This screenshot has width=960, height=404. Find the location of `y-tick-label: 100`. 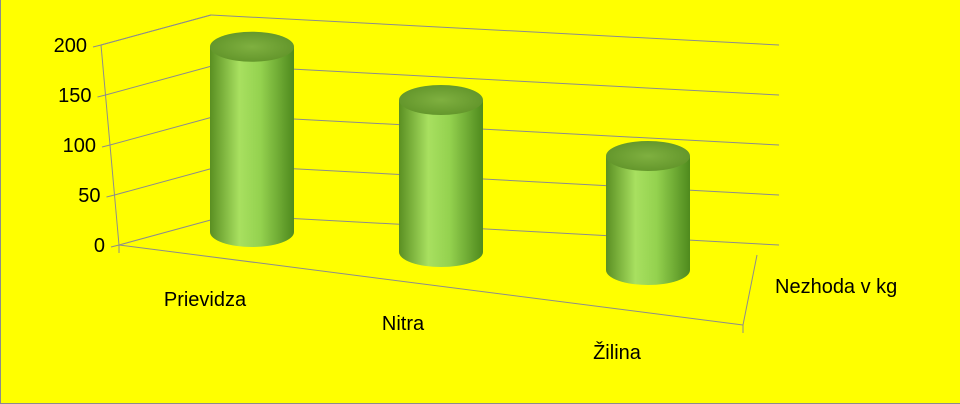

y-tick-label: 100 is located at coordinates (79, 146).